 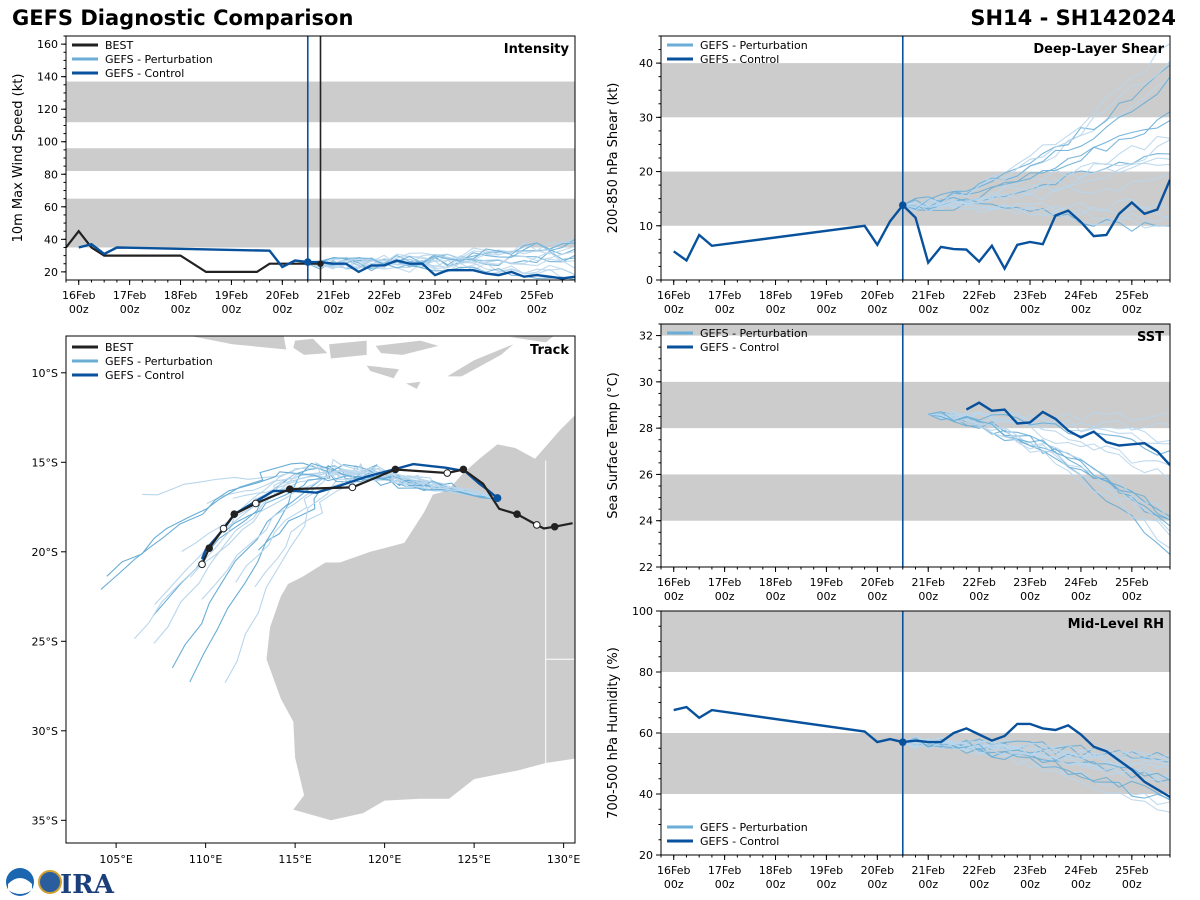 I want to click on y-tick-label: 22, so click(x=646, y=567).